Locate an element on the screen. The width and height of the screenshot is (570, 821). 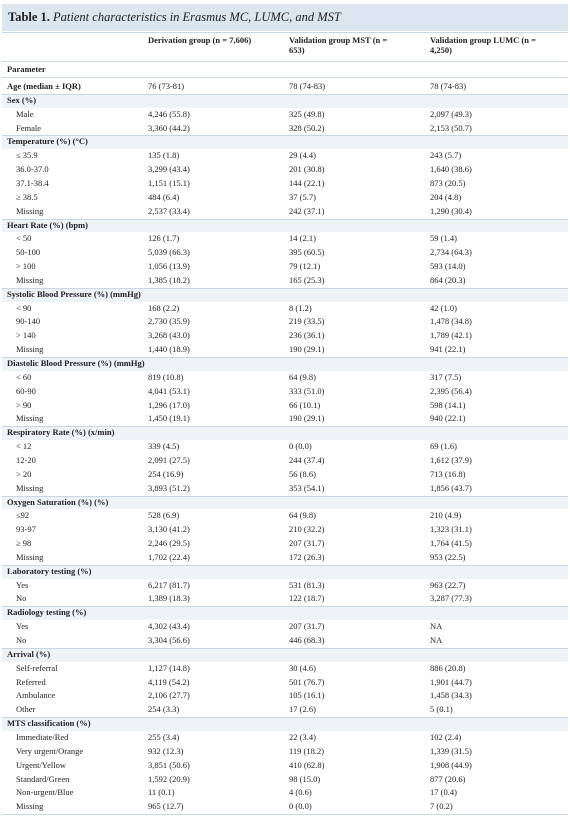
cell: 932 (12.3) is located at coordinates (166, 750).